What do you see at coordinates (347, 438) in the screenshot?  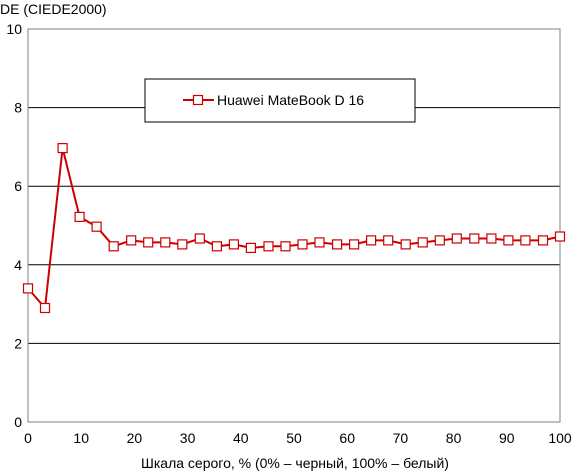 I see `x-tick-label: 60` at bounding box center [347, 438].